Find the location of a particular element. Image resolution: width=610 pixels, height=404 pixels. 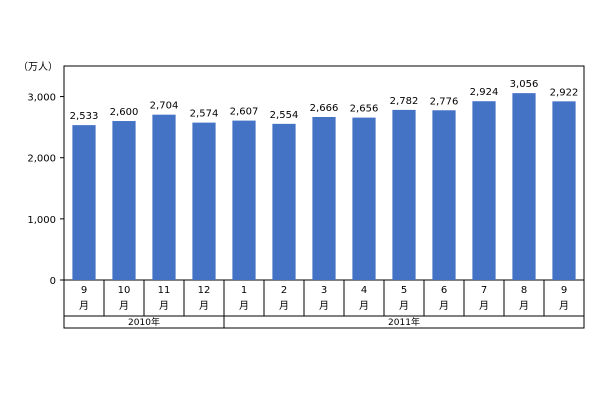

bar-value-label: 2,607 is located at coordinates (244, 112).